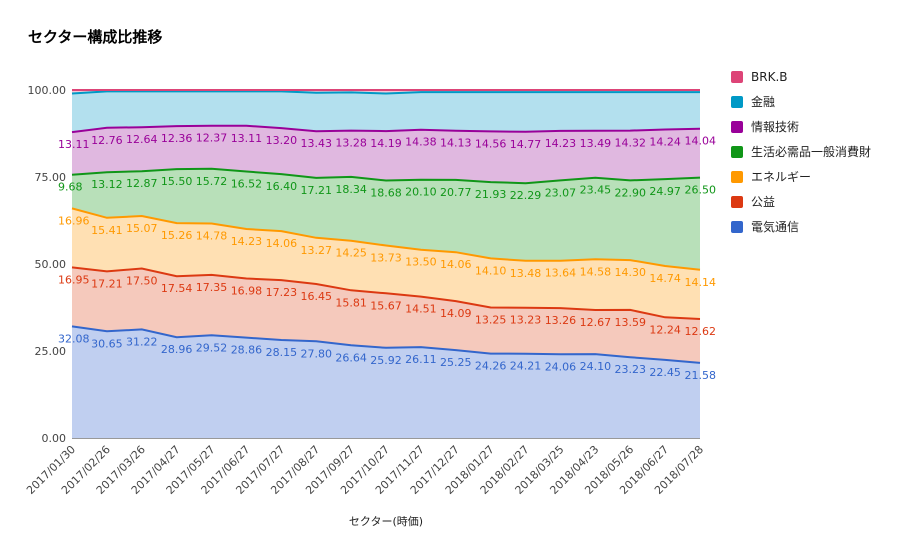  Describe the element at coordinates (801, 126) in the screenshot. I see `legend-item-情報技術: 情報技術` at that location.